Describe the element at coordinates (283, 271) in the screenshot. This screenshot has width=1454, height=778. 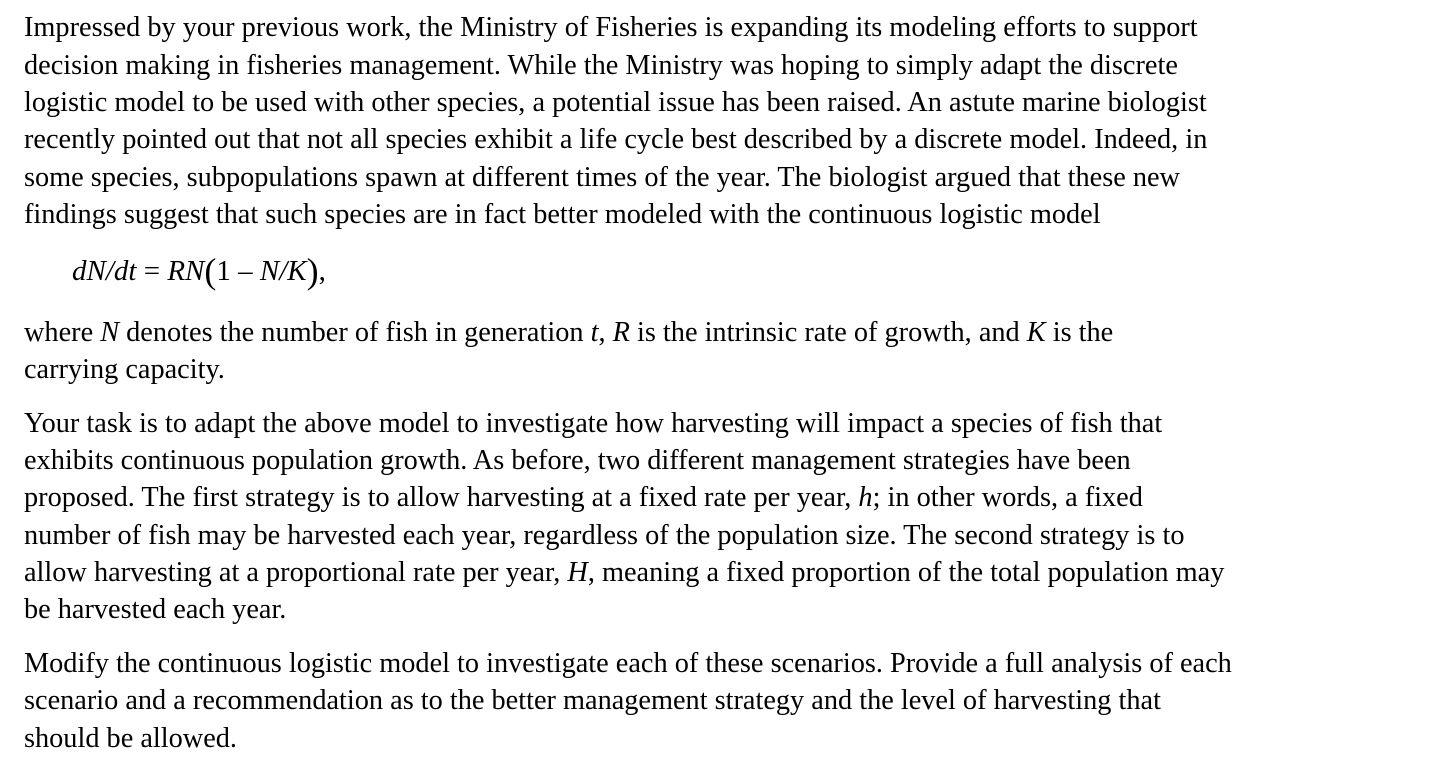
I see `eq-nk: N/K` at that location.